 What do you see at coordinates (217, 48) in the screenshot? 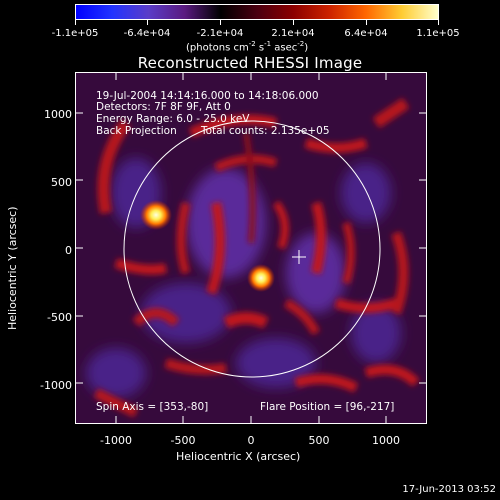
I see `units-part: (photons cm` at bounding box center [217, 48].